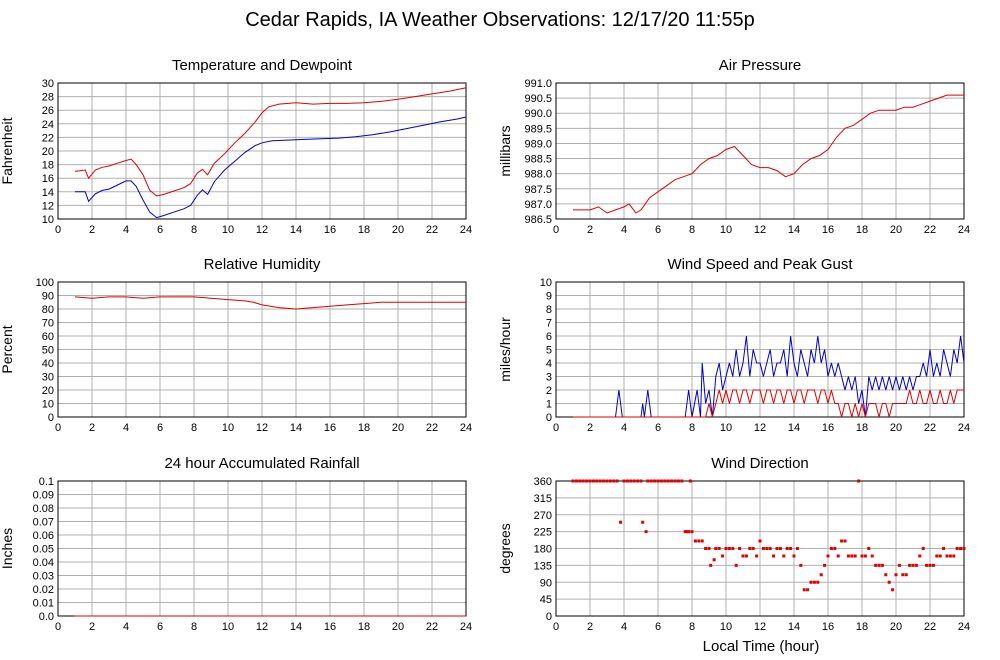  What do you see at coordinates (538, 144) in the screenshot?
I see `y-tick-label: 989.0` at bounding box center [538, 144].